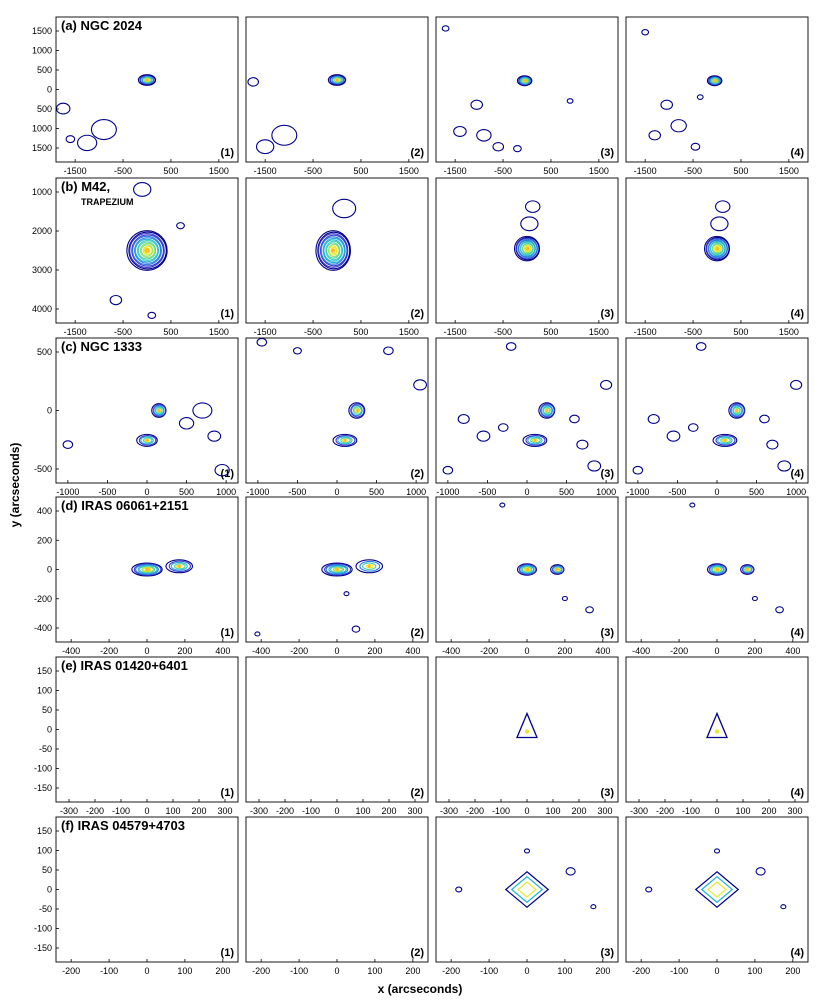  Describe the element at coordinates (43, 788) in the screenshot. I see `y-tick-label: -150` at that location.